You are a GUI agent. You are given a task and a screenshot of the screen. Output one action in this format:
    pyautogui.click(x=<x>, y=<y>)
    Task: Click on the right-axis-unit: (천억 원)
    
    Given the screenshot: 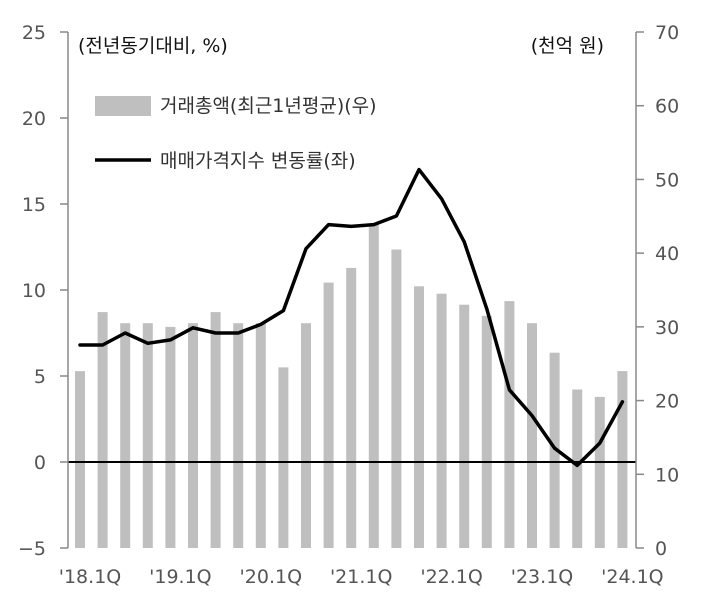 What is the action you would take?
    pyautogui.click(x=567, y=46)
    